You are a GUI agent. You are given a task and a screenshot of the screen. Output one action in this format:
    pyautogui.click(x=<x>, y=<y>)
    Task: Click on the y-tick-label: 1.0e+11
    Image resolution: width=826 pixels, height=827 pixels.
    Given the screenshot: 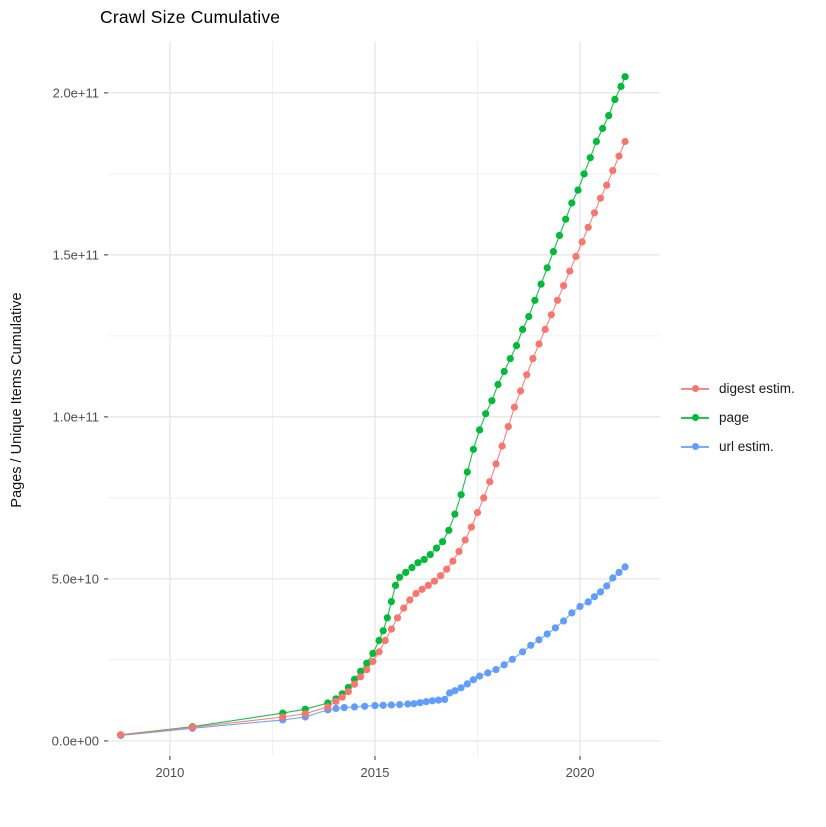 What is the action you would take?
    pyautogui.click(x=76, y=416)
    